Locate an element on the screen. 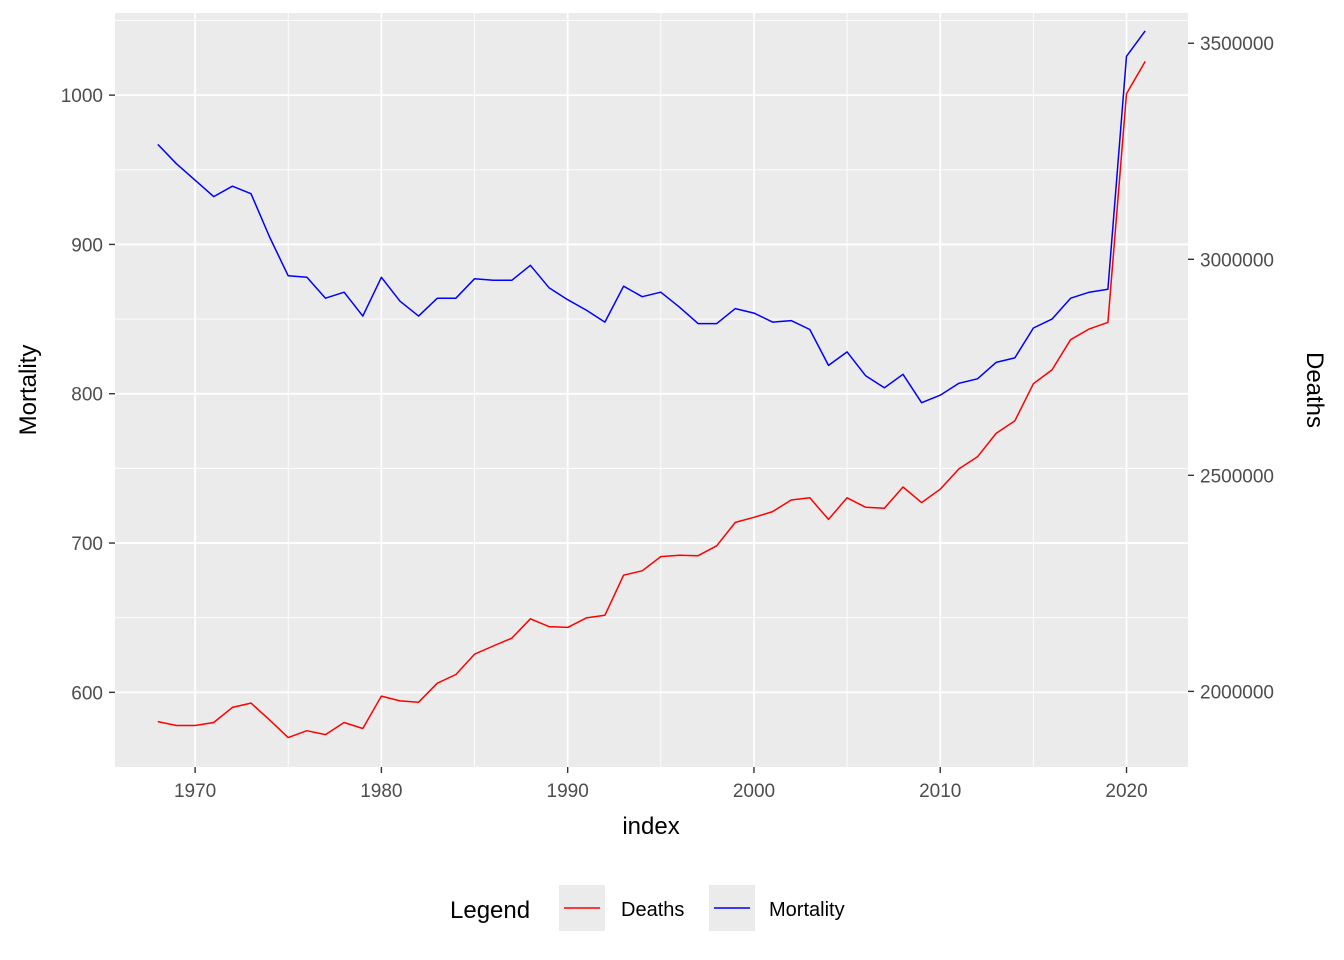  y-tick-label-right: 3000000 is located at coordinates (1237, 260).